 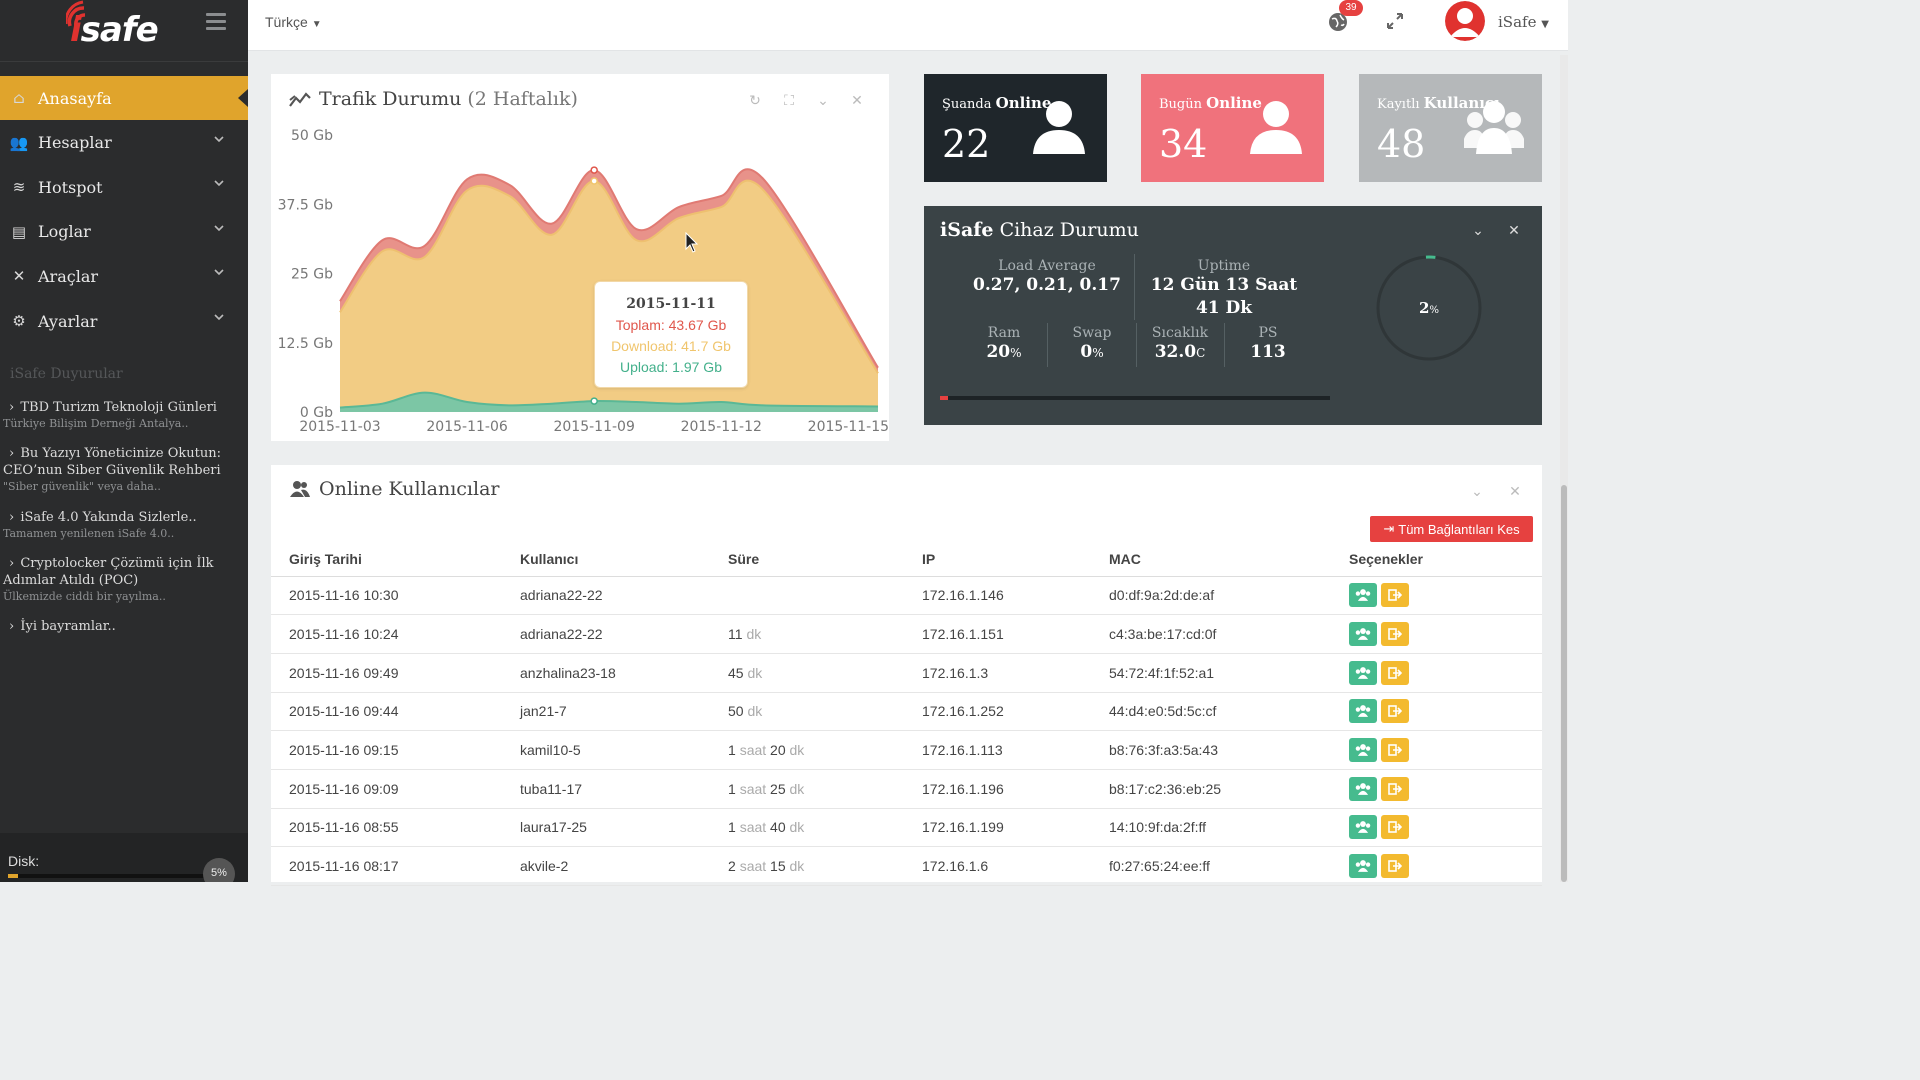 What do you see at coordinates (1180, 343) in the screenshot?
I see `temperature: Sıcaklık 32.0C` at bounding box center [1180, 343].